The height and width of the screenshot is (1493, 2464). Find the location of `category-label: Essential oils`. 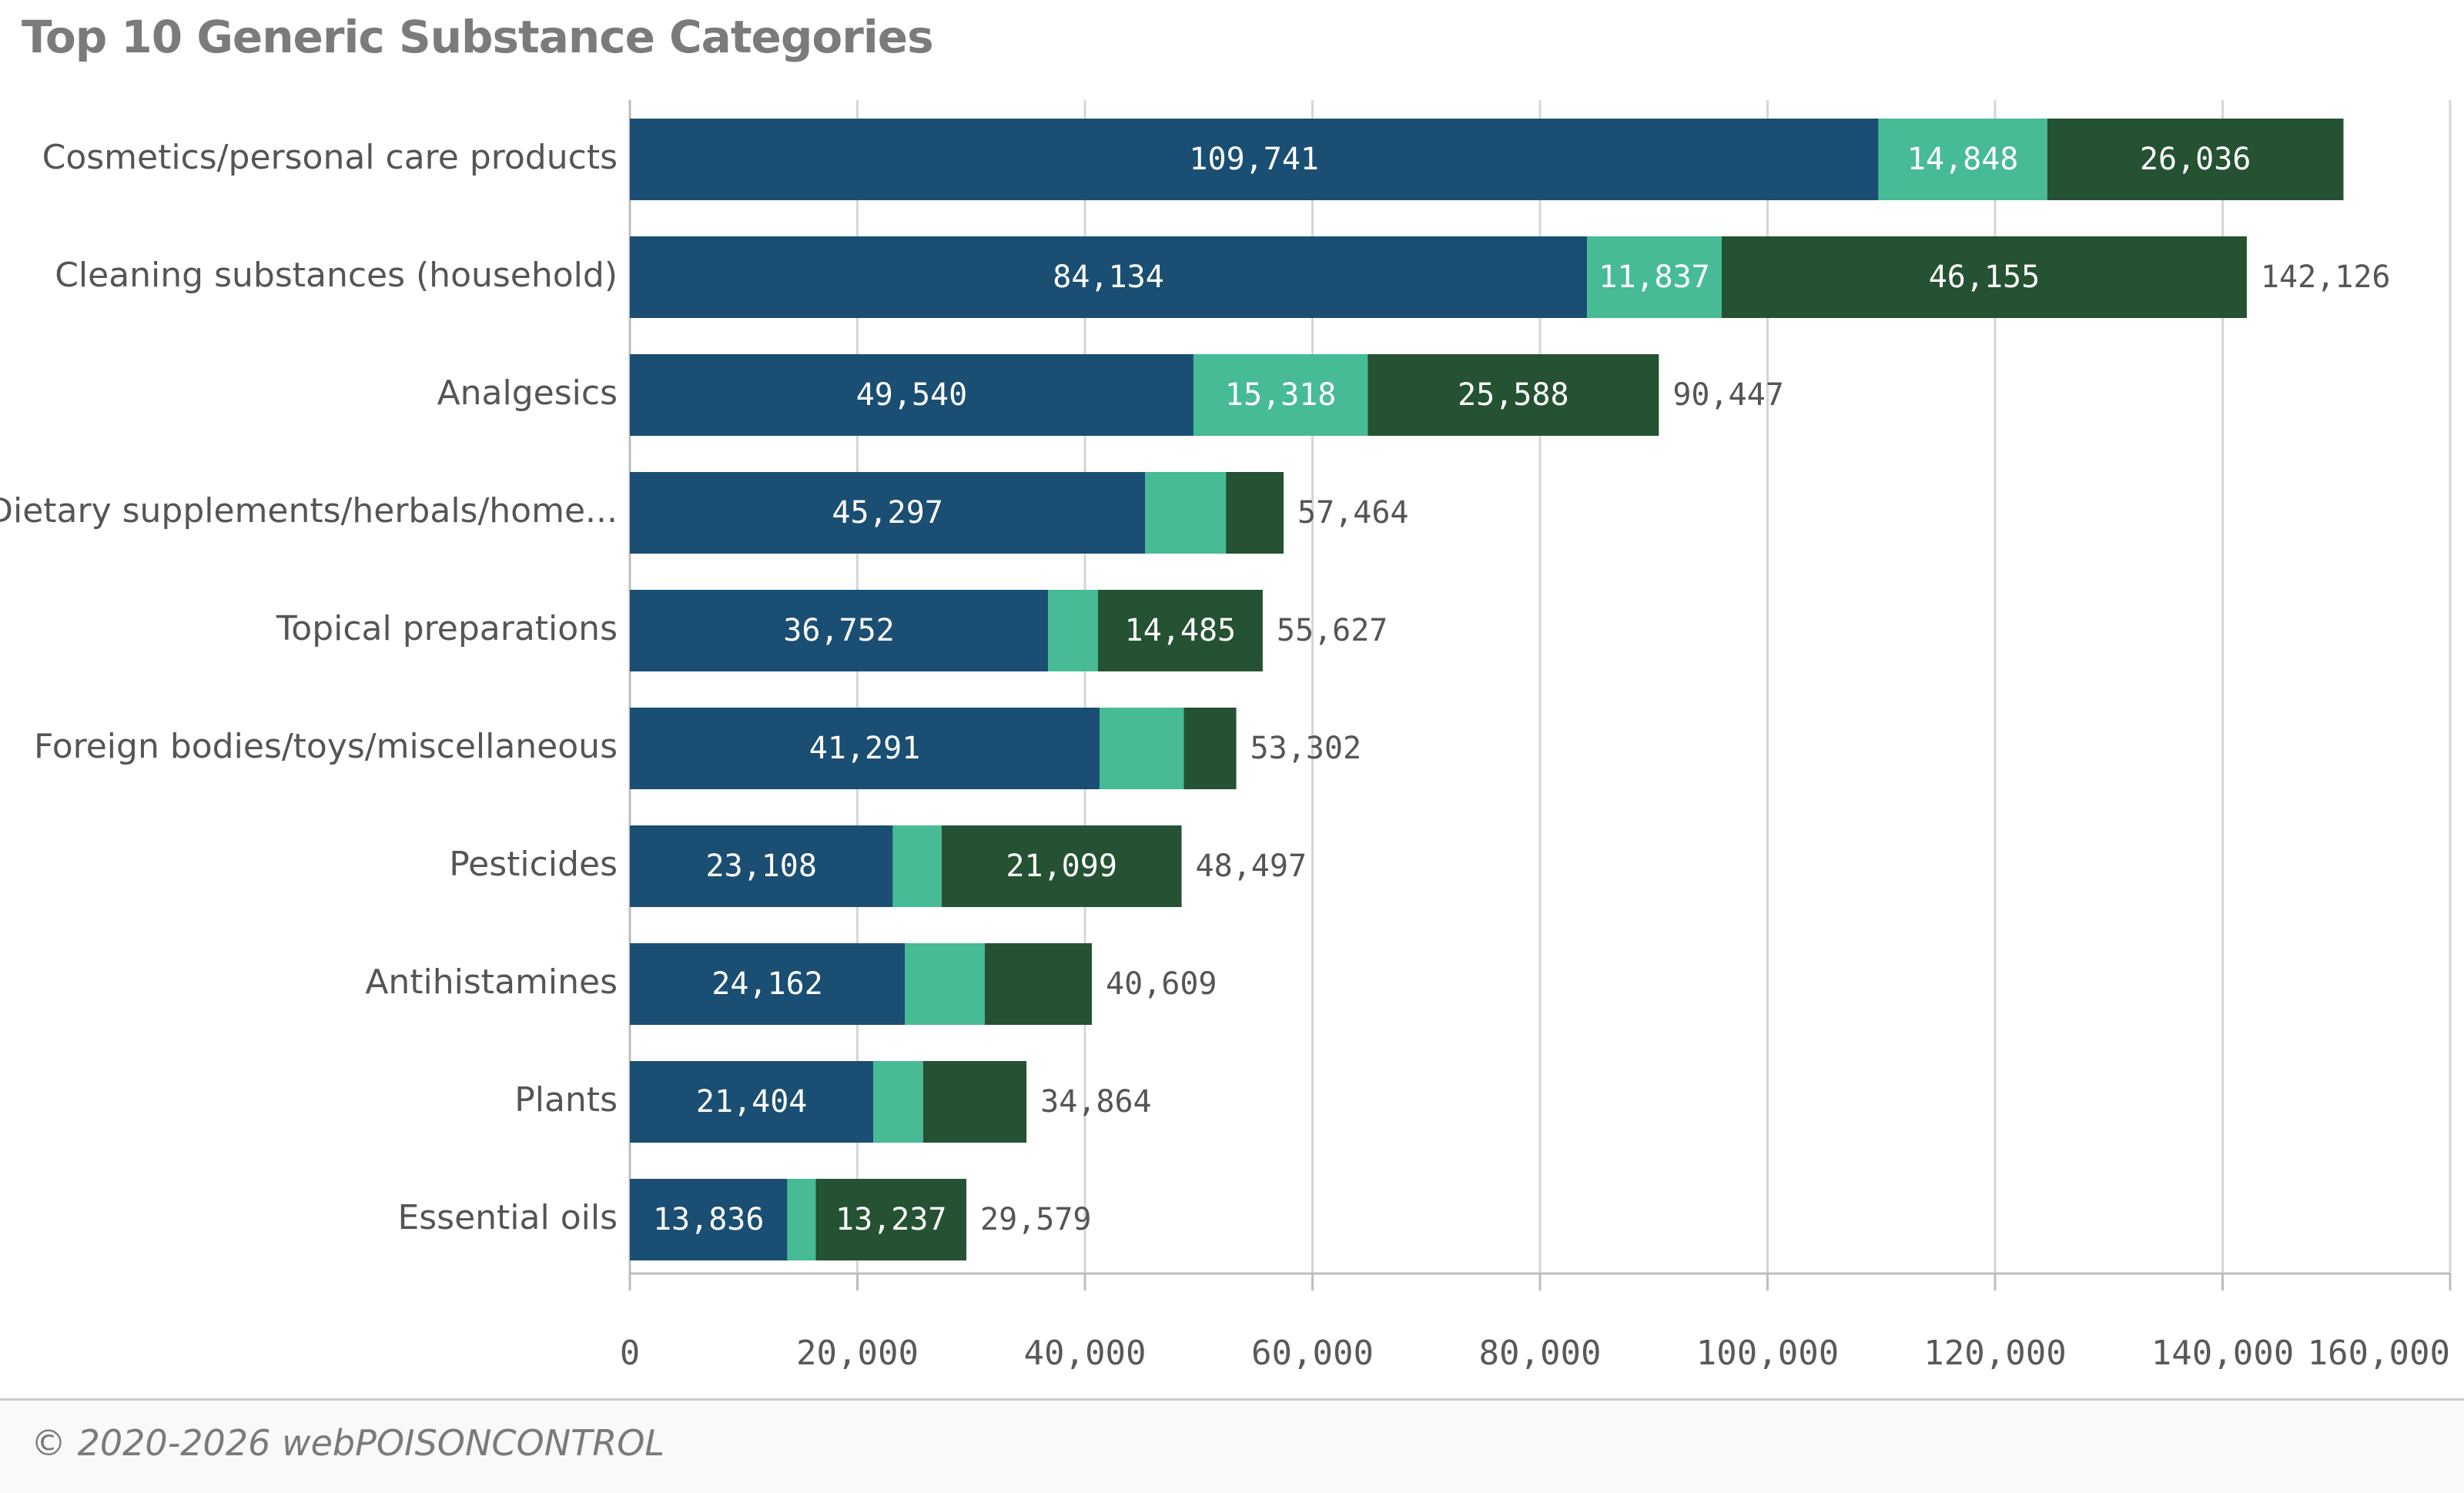

category-label: Essential oils is located at coordinates (508, 1217).